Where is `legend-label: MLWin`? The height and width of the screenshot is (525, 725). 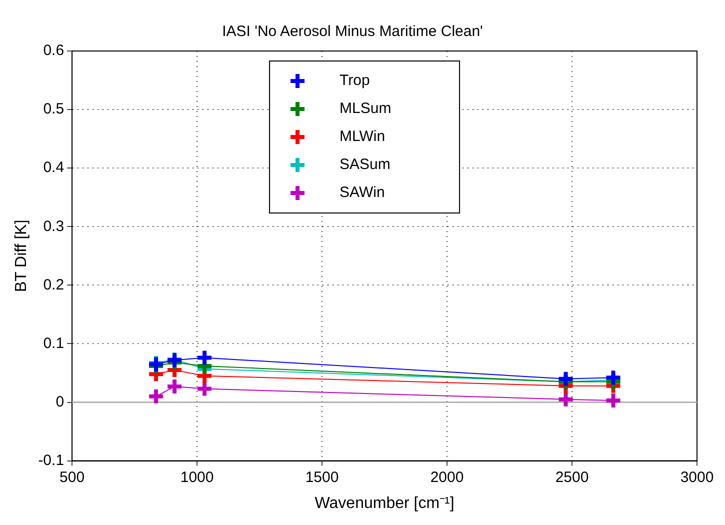
legend-label: MLWin is located at coordinates (363, 137).